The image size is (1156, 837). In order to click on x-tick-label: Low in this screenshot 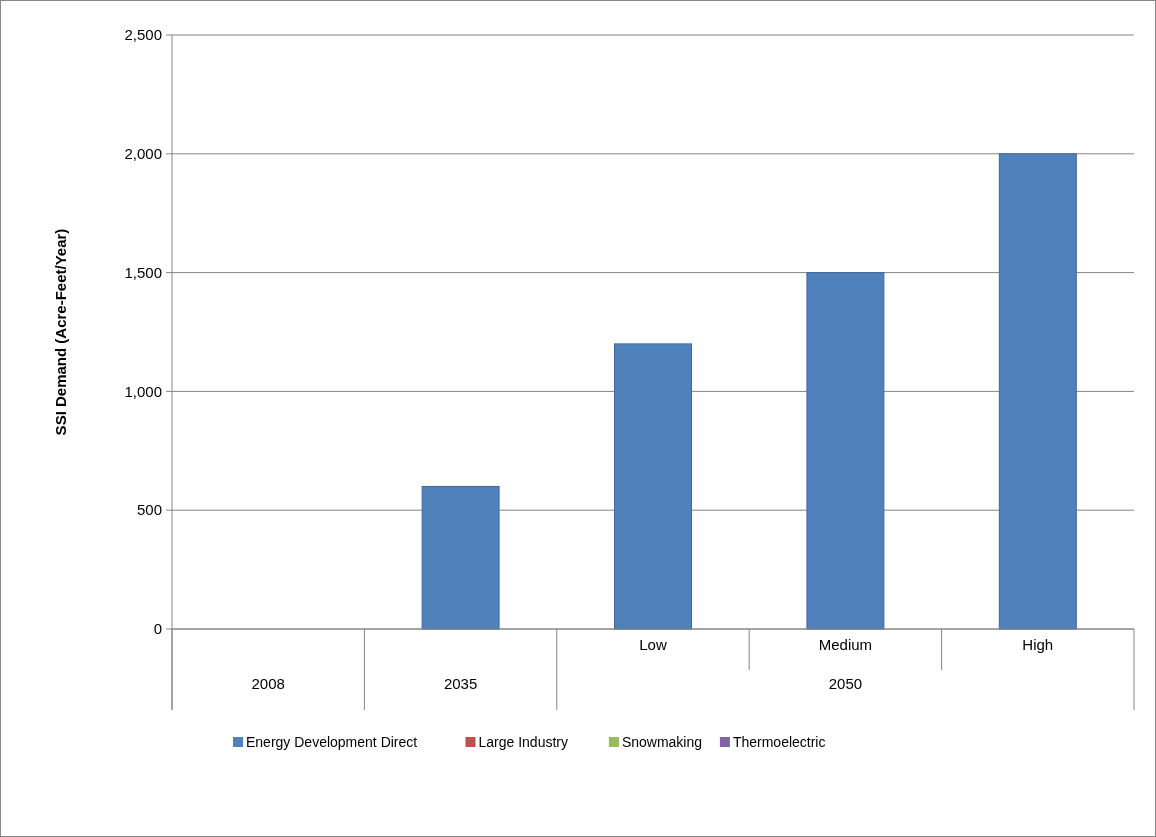, I will do `click(653, 644)`.